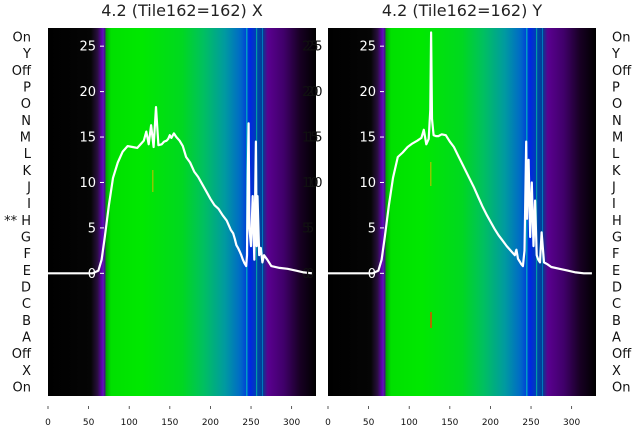  What do you see at coordinates (17, 221) in the screenshot?
I see `row-label: ** H` at bounding box center [17, 221].